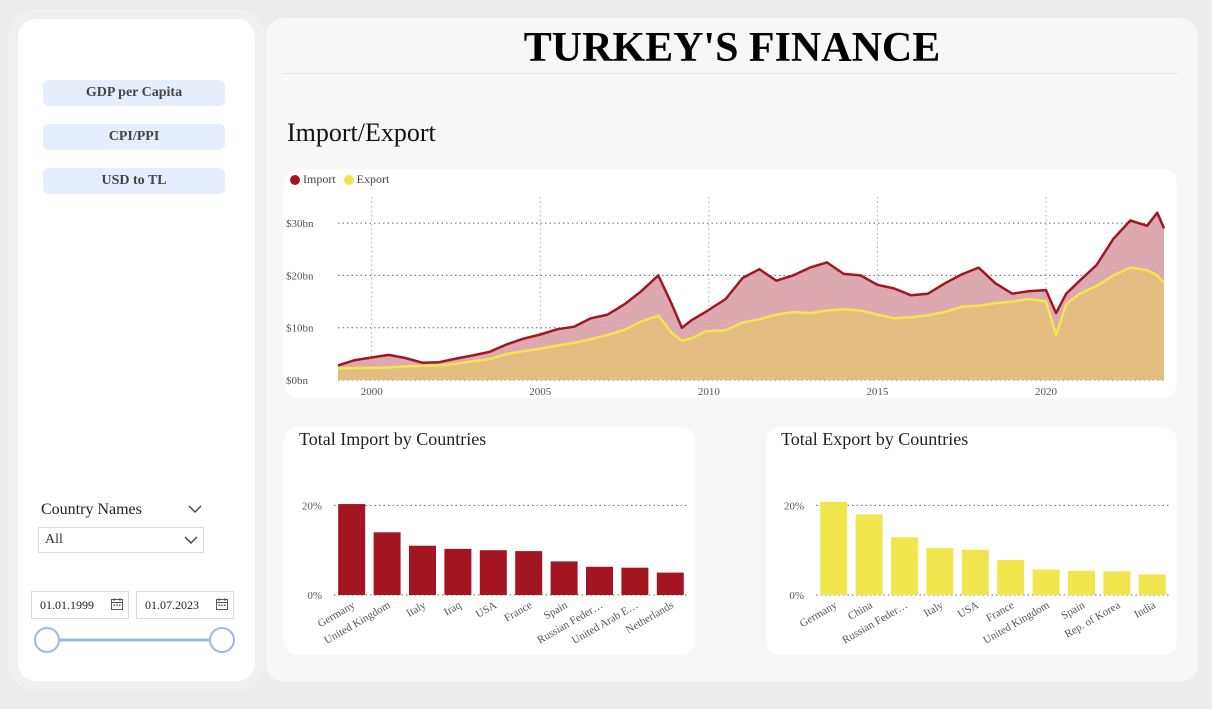 Image resolution: width=1212 pixels, height=709 pixels. What do you see at coordinates (91, 509) in the screenshot?
I see `country-slicer-title: Country Names` at bounding box center [91, 509].